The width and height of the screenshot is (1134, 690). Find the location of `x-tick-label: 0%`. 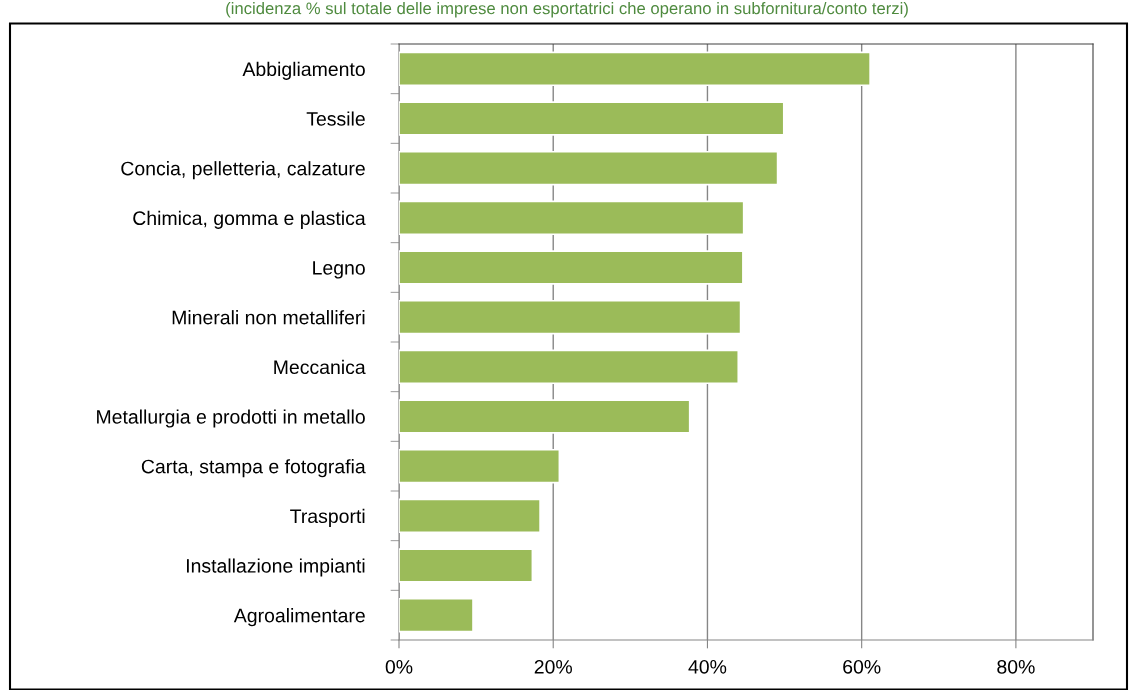

x-tick-label: 0% is located at coordinates (399, 666).